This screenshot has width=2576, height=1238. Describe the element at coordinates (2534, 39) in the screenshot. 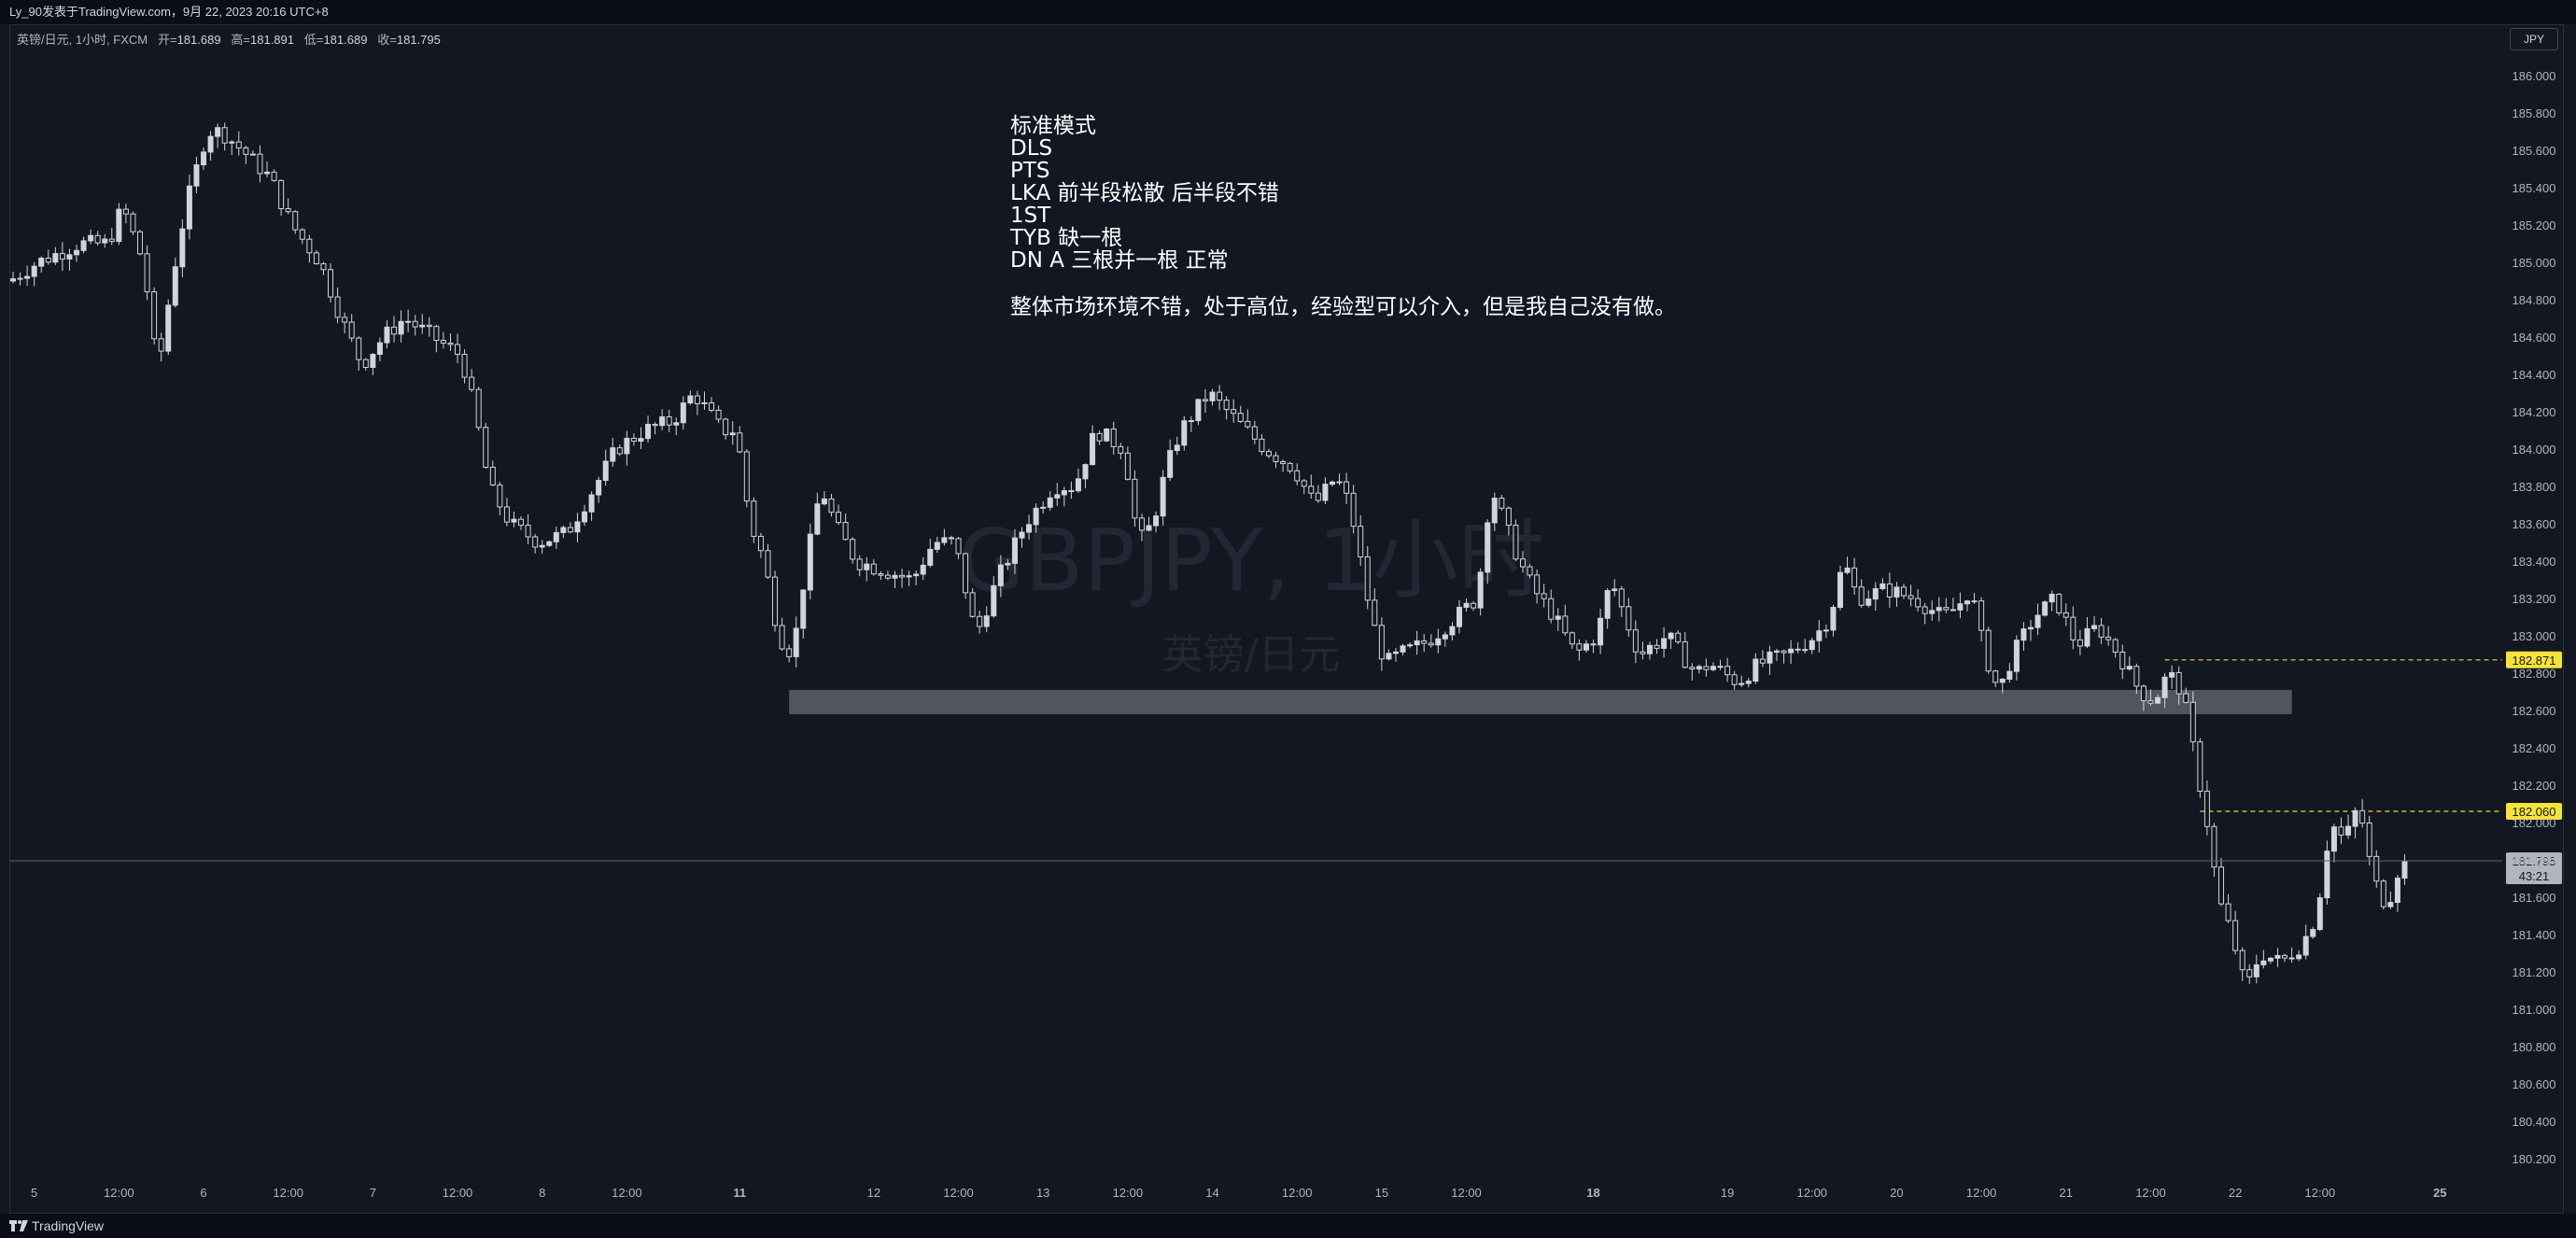

I see `currency-button: JPY` at that location.